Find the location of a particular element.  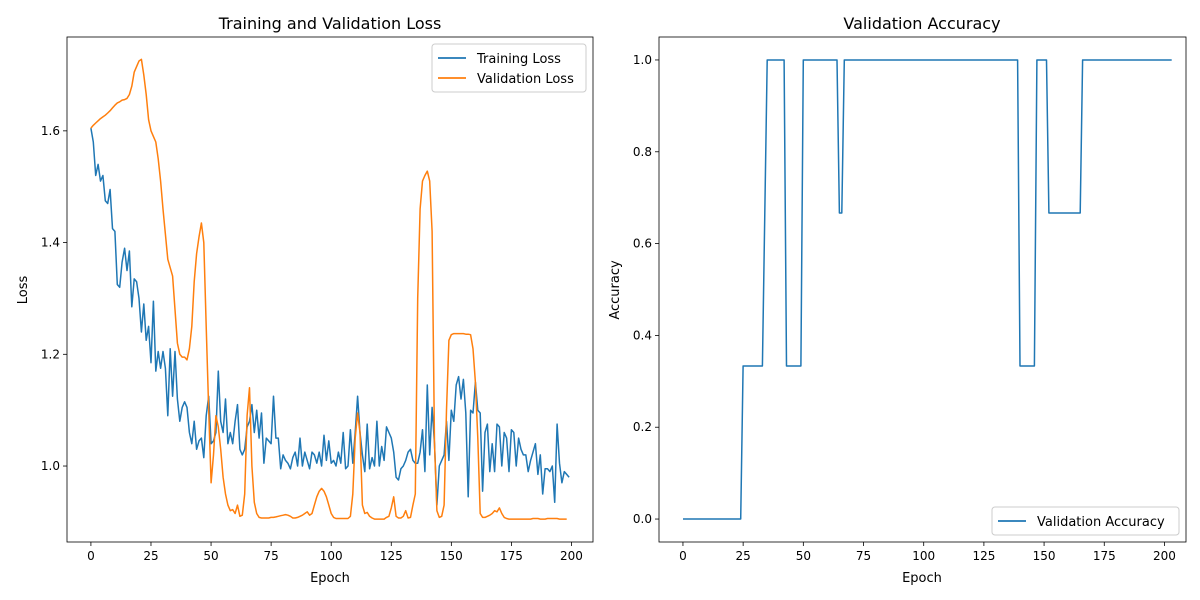

accuracy-x-tick-label: 150 is located at coordinates (1044, 556).